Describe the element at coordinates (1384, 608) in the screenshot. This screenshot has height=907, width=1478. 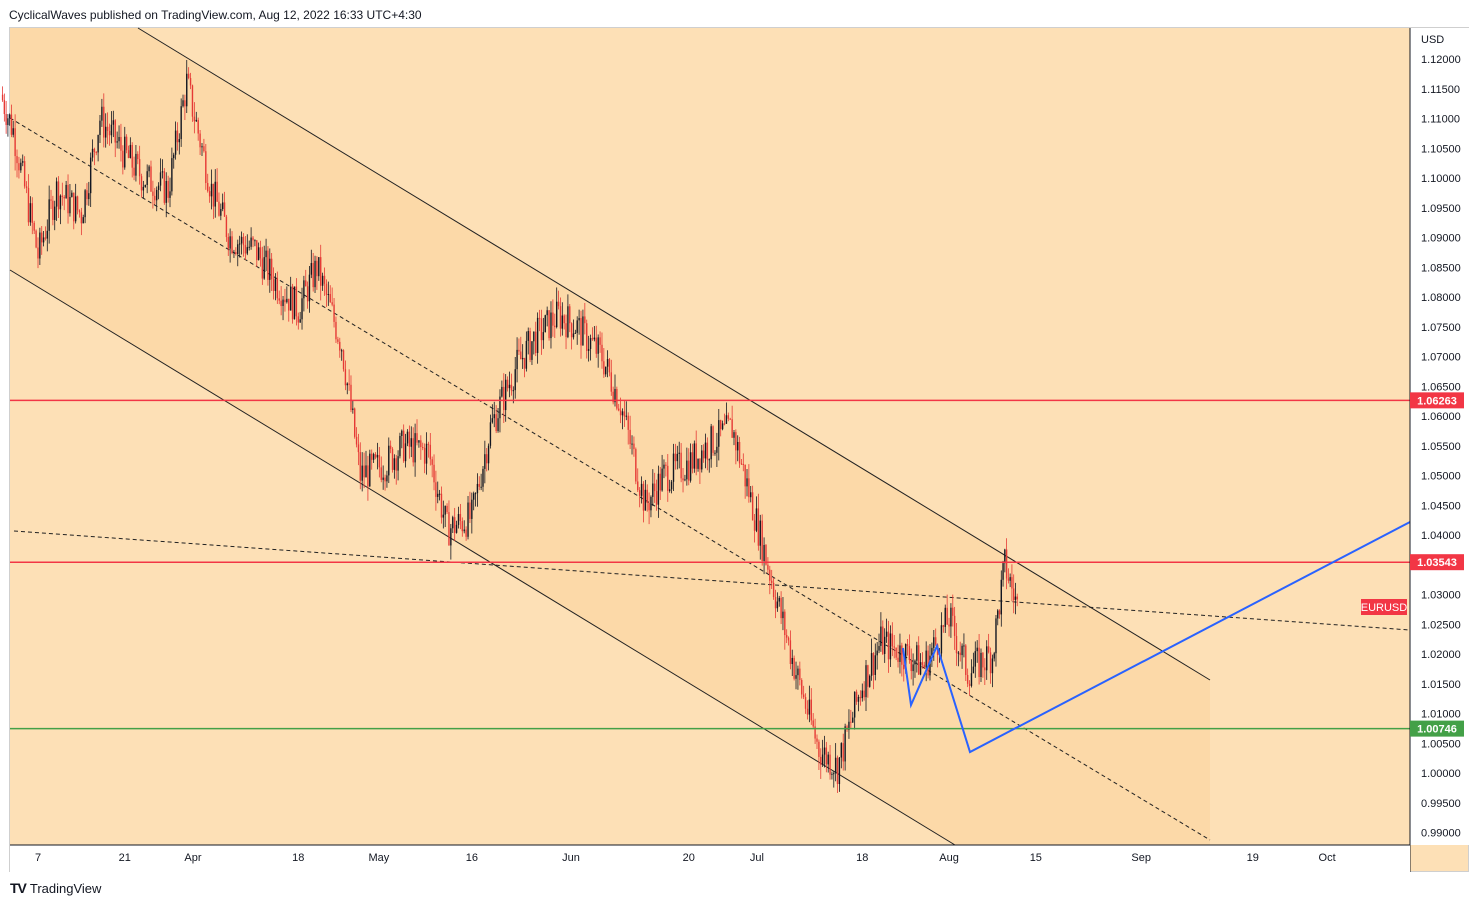
I see `symbol-tag: EURUSD` at that location.